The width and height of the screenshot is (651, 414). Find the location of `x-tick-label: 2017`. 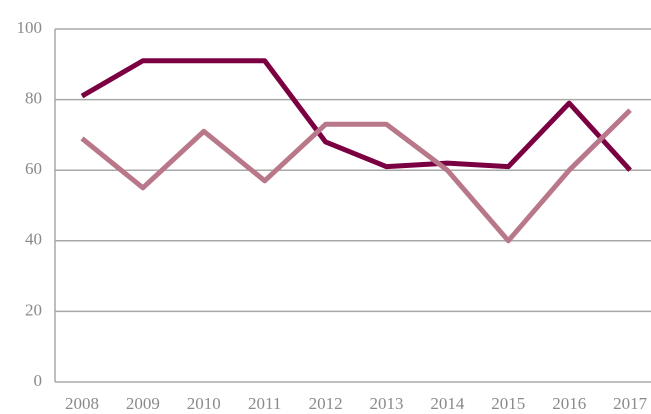

x-tick-label: 2017 is located at coordinates (630, 403).